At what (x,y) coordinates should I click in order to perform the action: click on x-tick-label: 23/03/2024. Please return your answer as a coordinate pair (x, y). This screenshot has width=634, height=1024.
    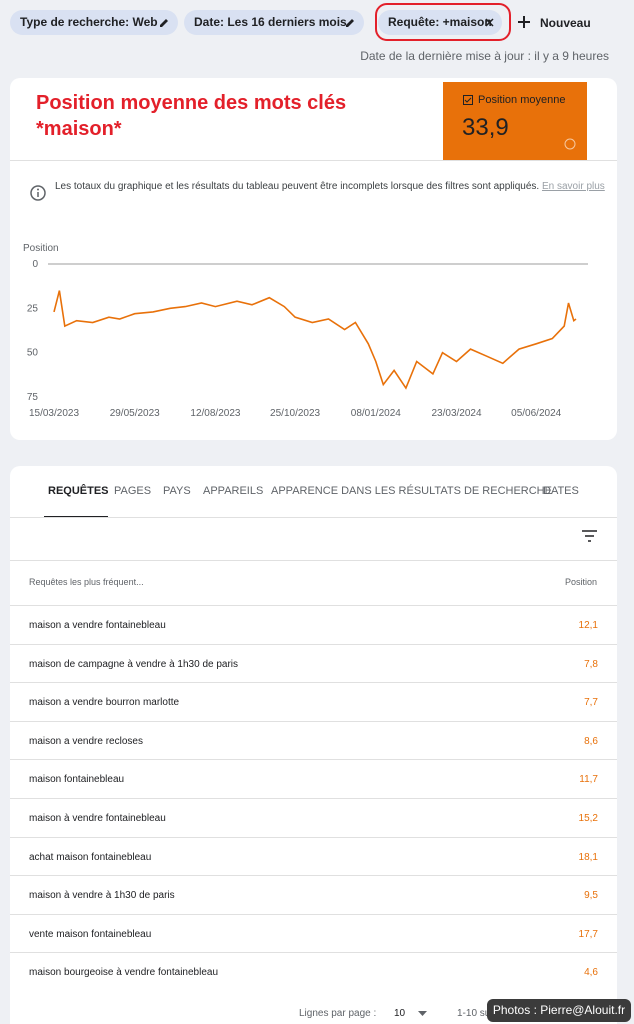
    Looking at the image, I should click on (457, 413).